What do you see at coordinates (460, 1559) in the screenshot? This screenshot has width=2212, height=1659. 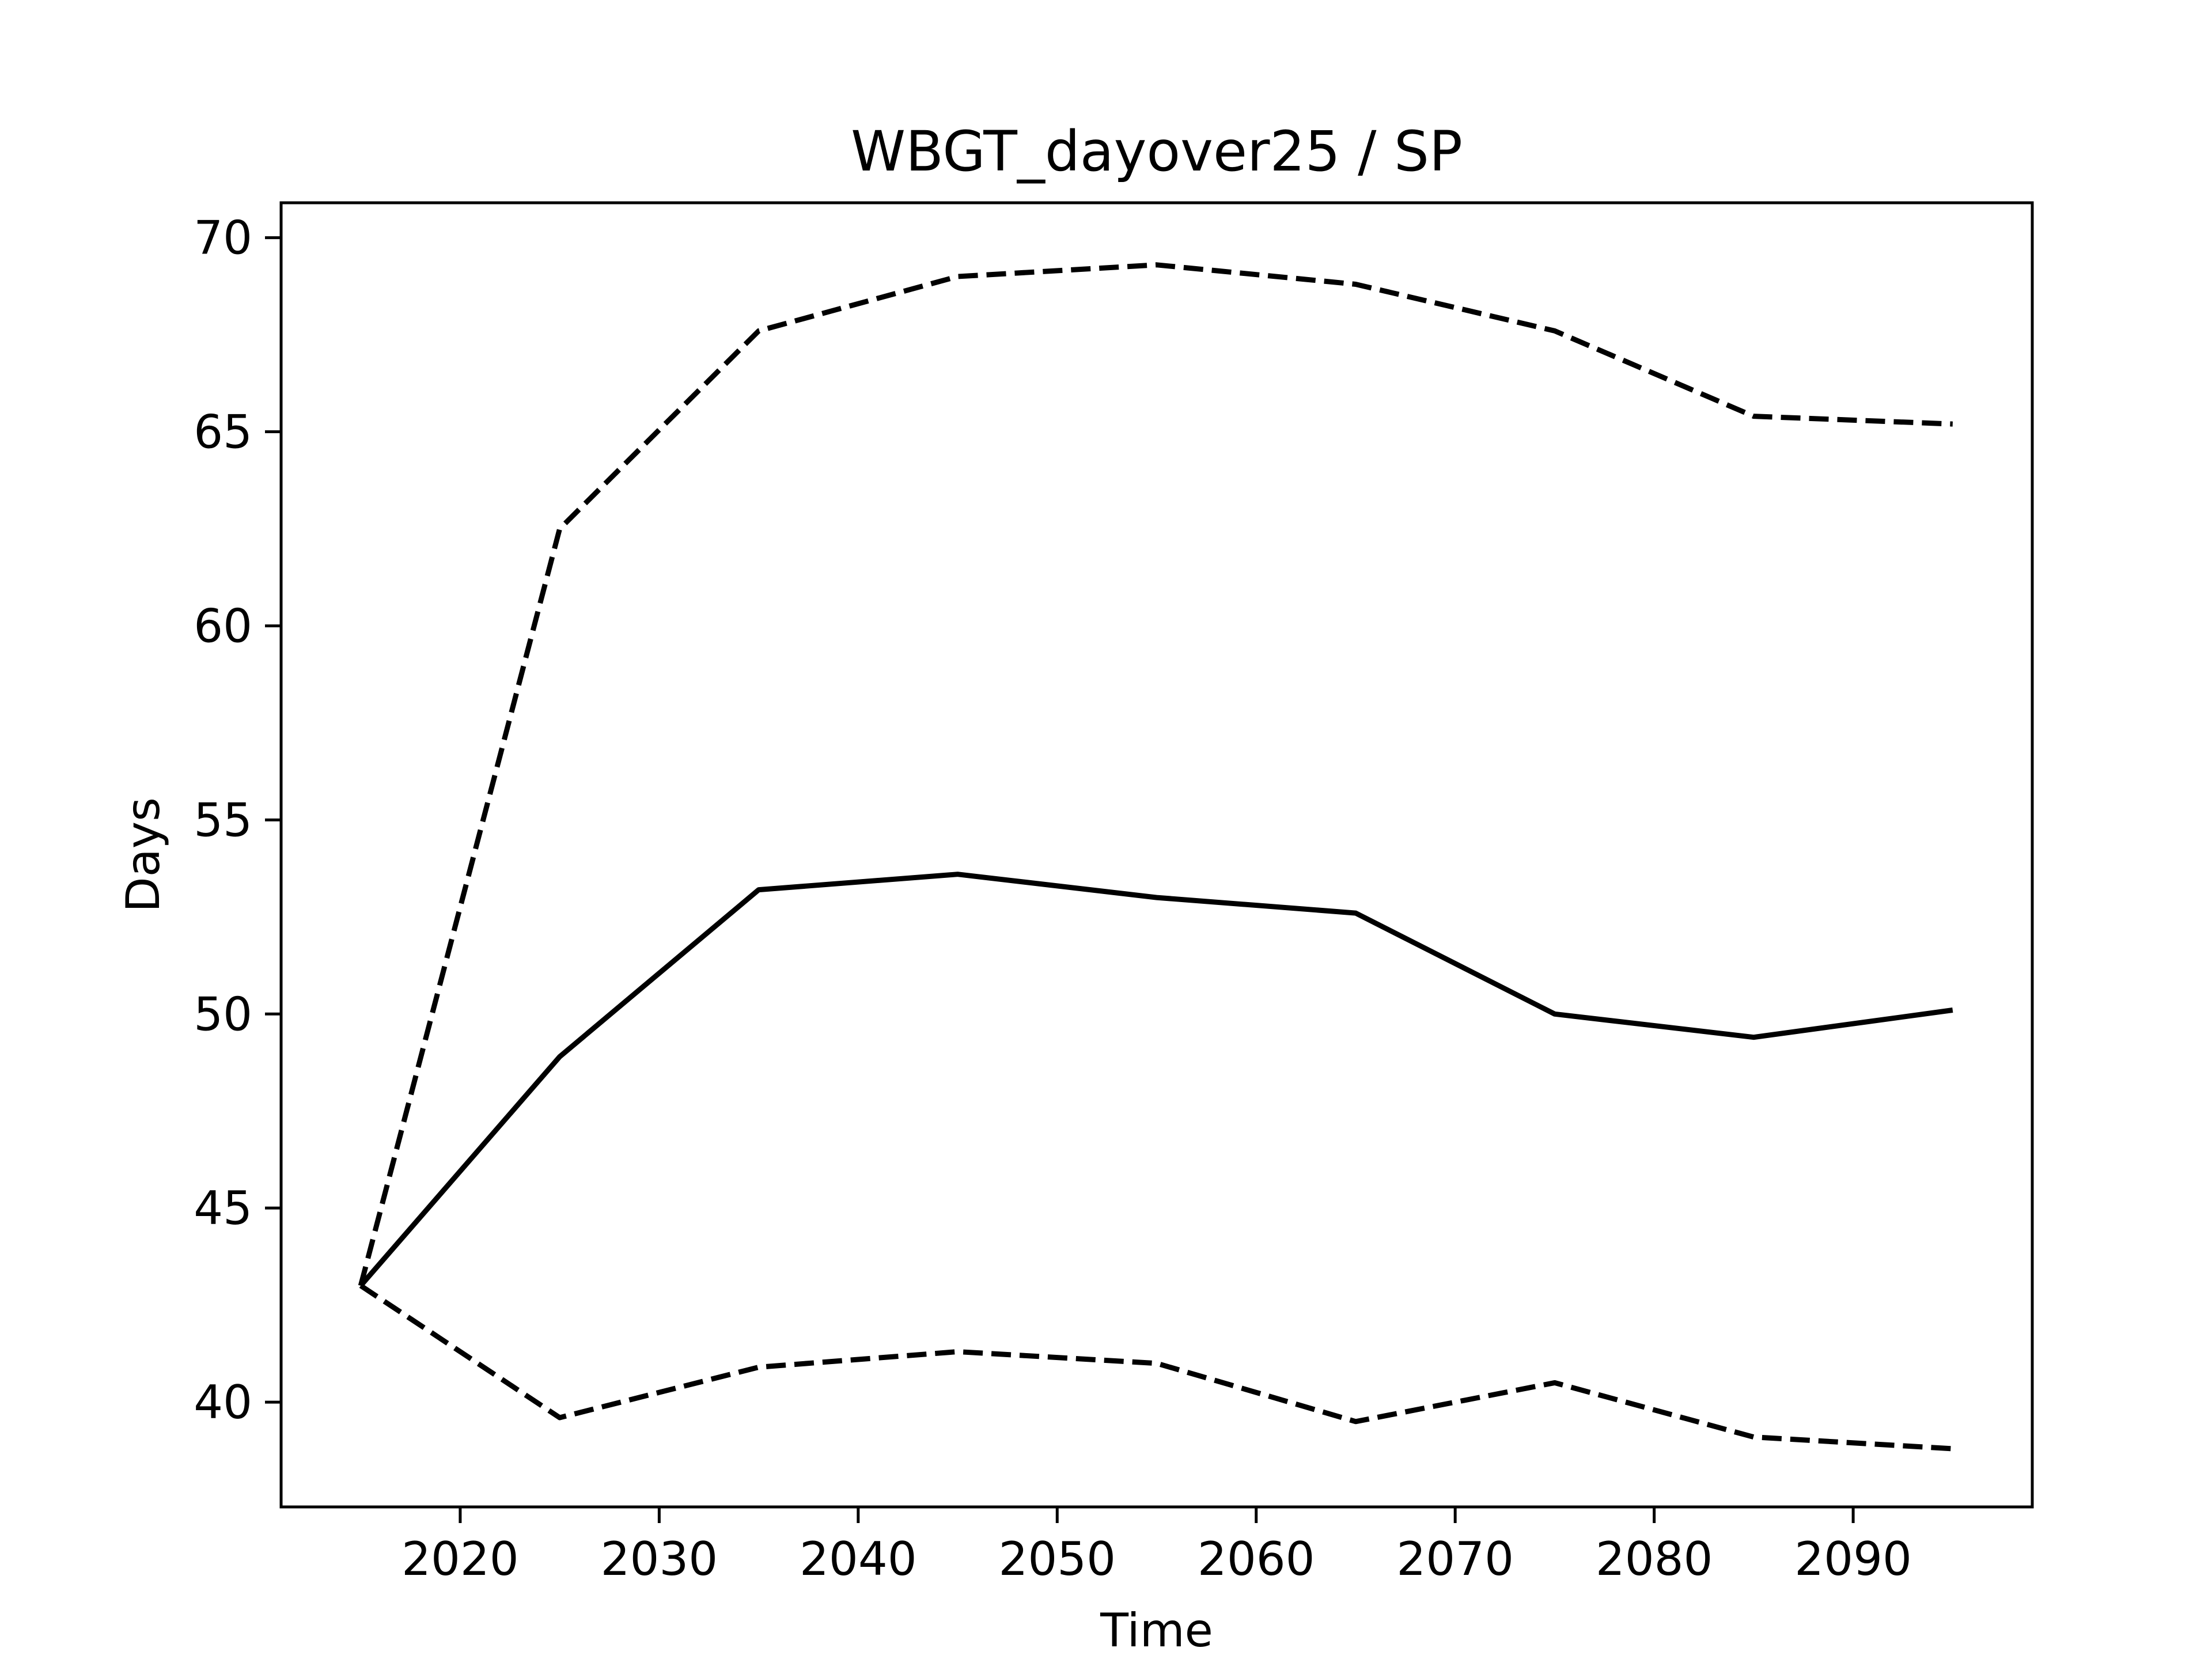 I see `x-tick-label: 2020` at bounding box center [460, 1559].